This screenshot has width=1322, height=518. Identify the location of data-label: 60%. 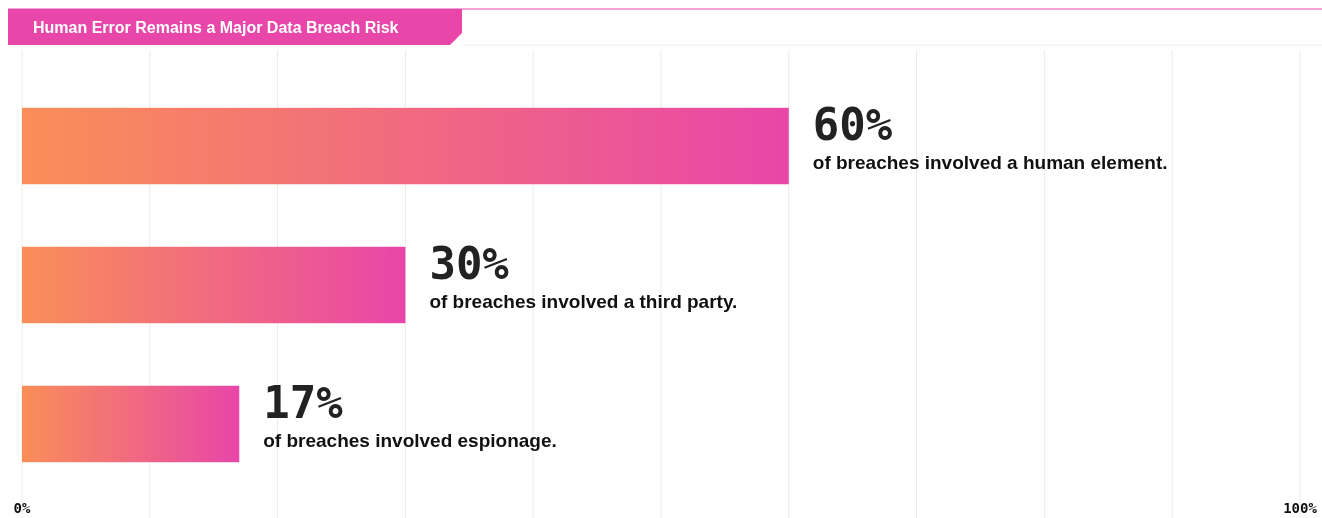
(852, 124).